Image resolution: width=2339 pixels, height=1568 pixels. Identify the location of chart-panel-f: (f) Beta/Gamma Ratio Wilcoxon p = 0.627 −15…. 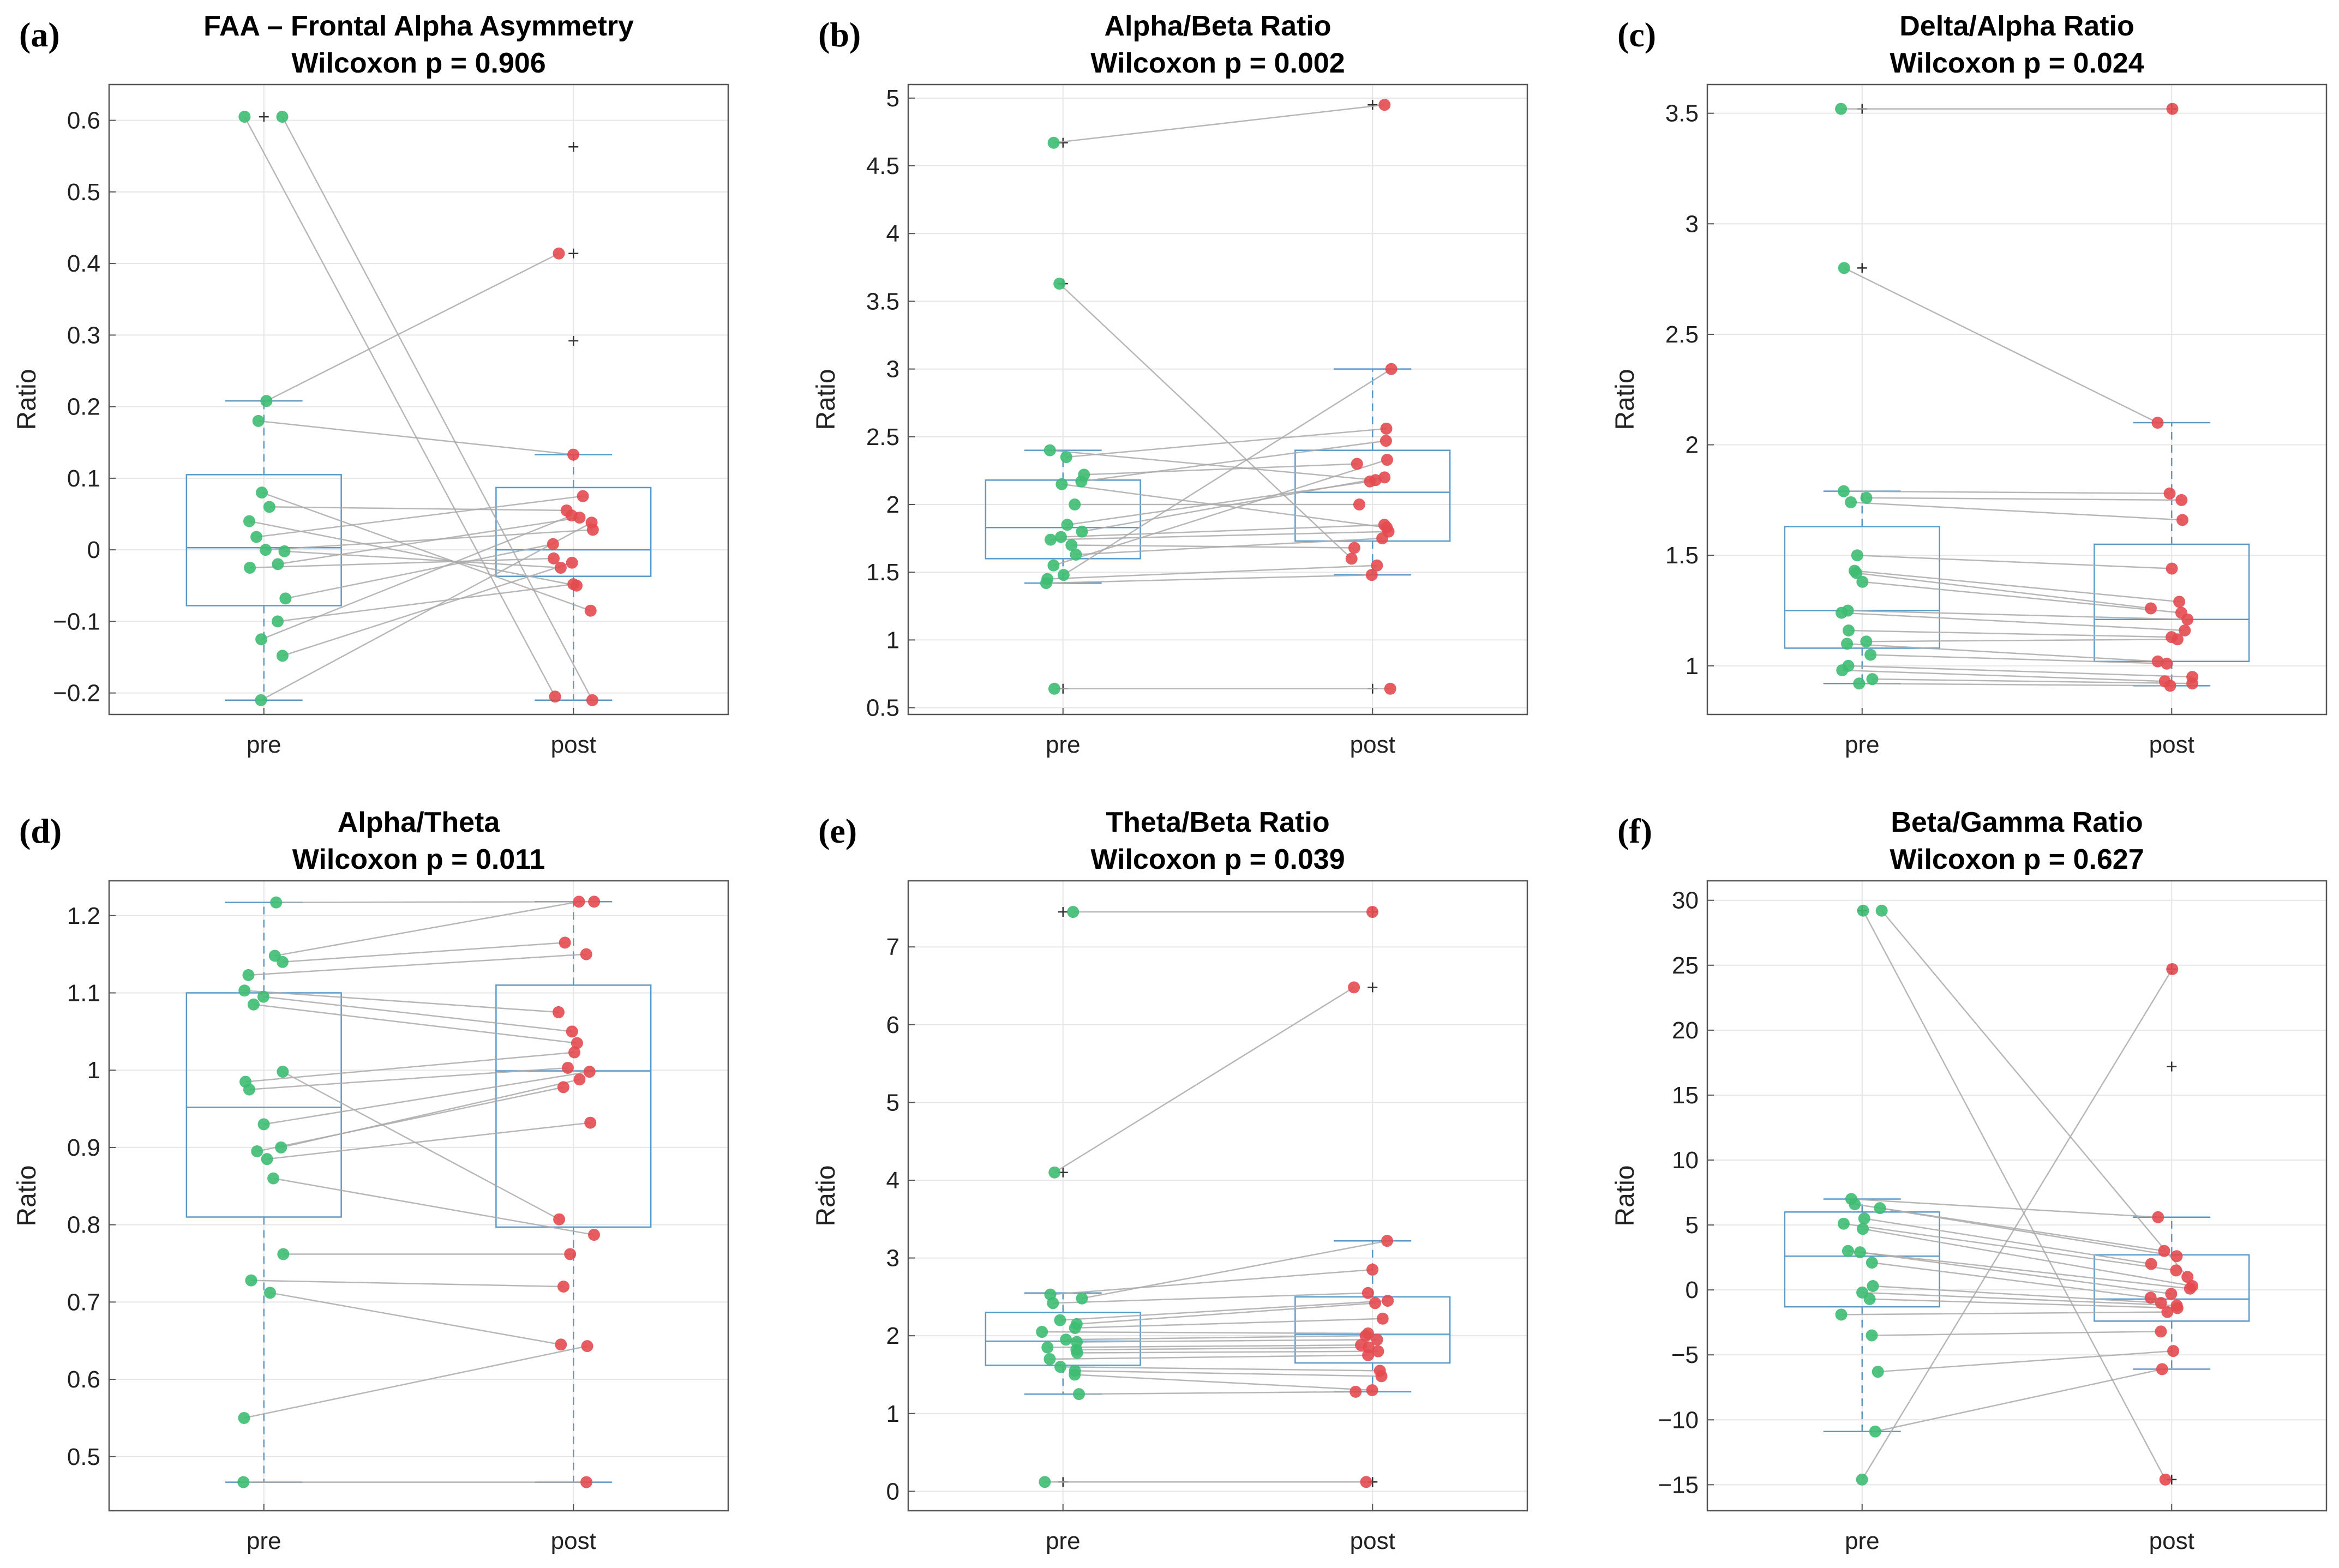
(1969, 1180).